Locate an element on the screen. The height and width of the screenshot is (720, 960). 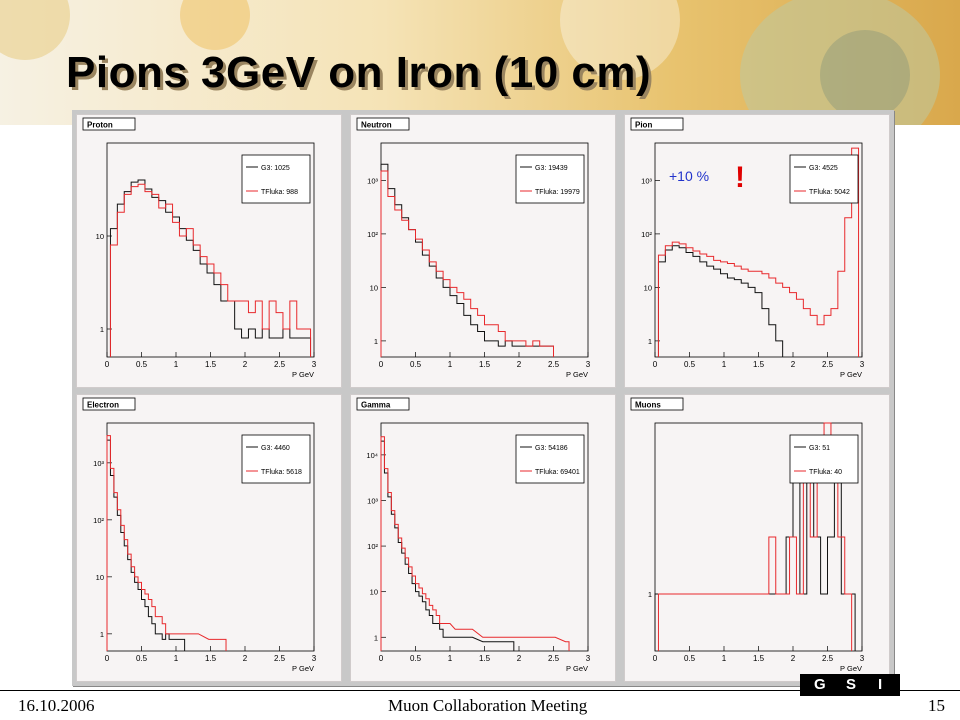
legend-entry: TFluka: 988 is located at coordinates (279, 192).